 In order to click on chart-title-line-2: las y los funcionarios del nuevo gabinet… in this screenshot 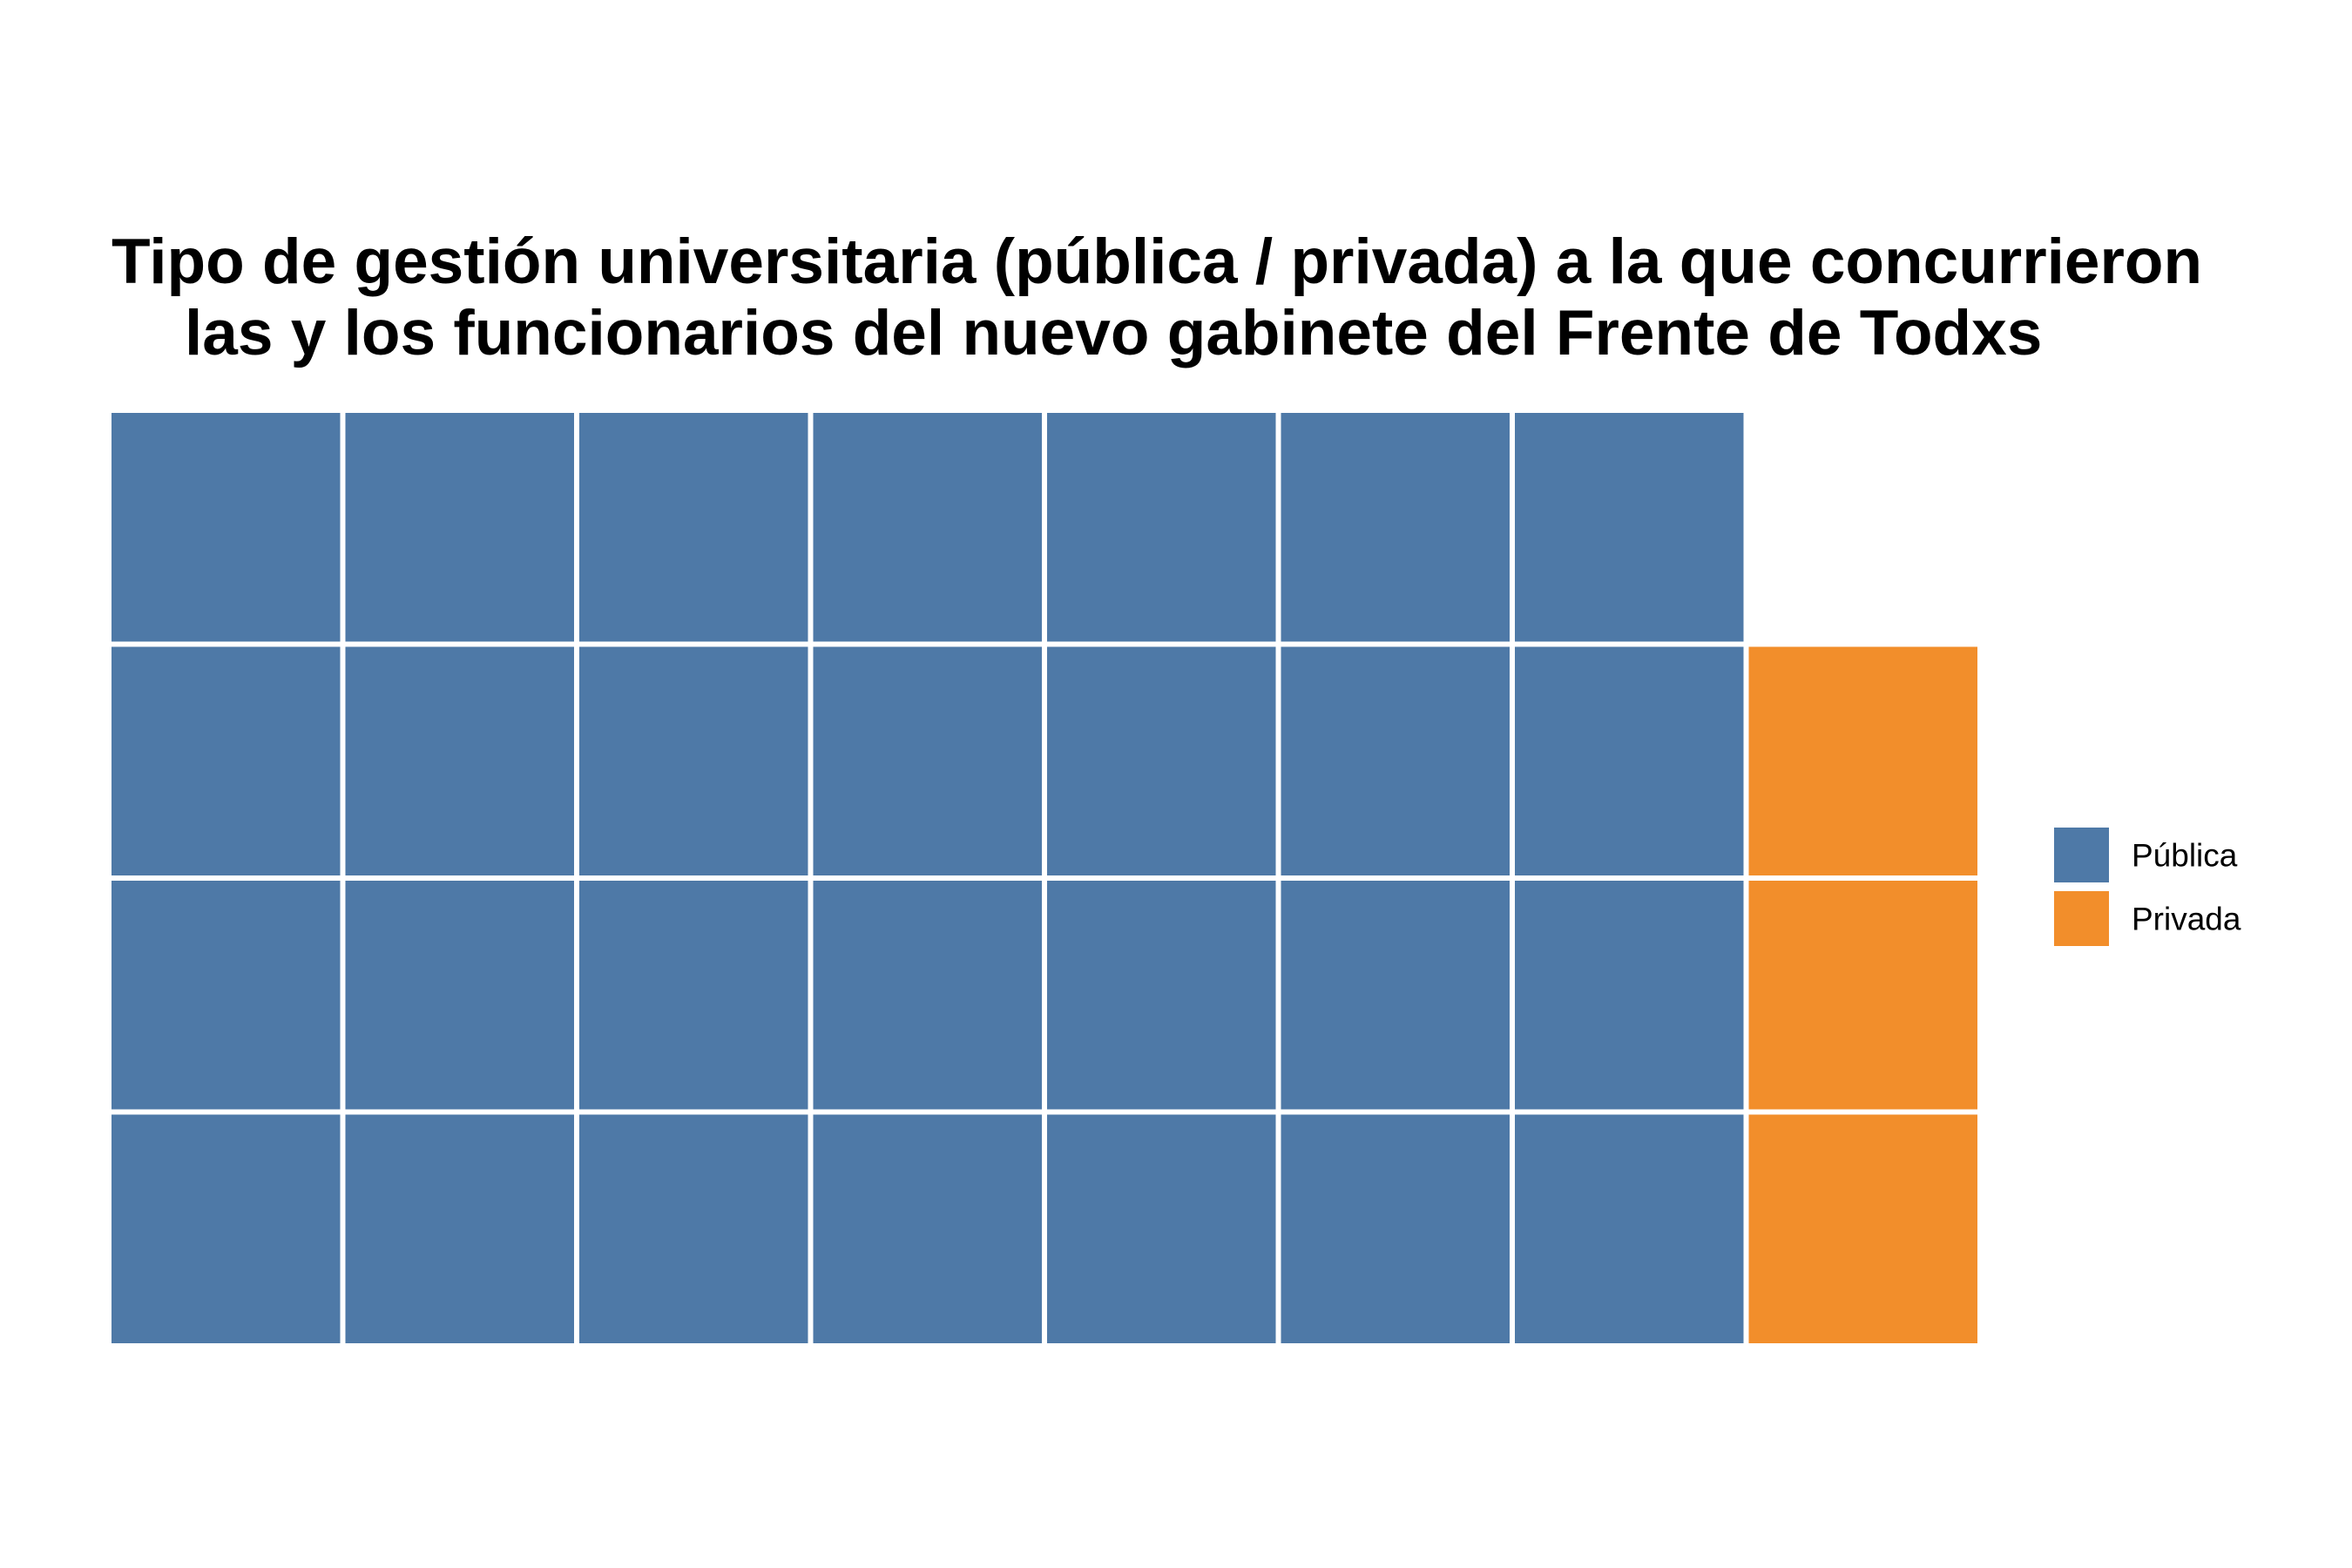, I will do `click(1113, 333)`.